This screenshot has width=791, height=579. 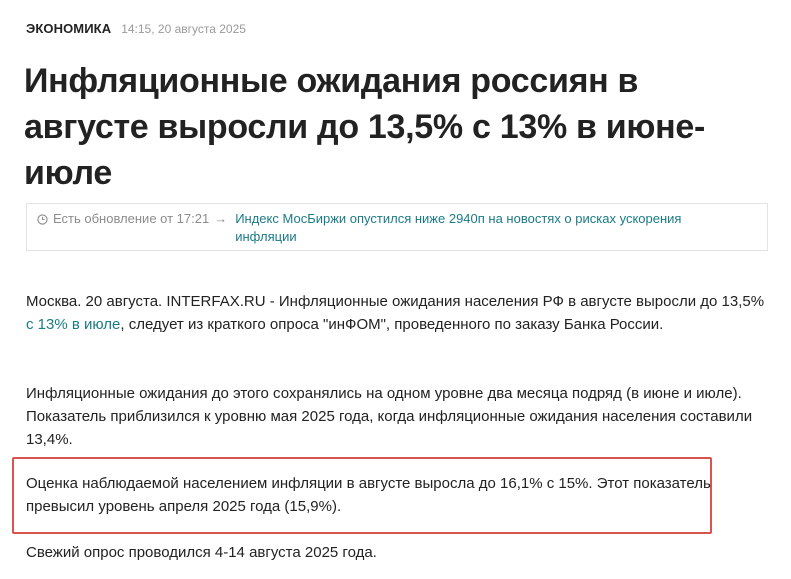 I want to click on update-meta: Есть обновление от 17:21 →, so click(x=136, y=219).